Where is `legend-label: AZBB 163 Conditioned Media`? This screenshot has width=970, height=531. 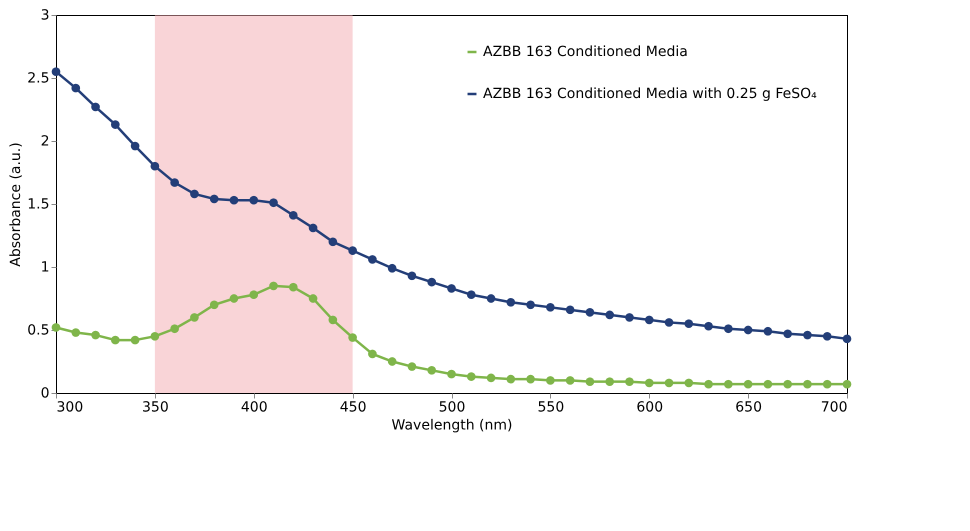
legend-label: AZBB 163 Conditioned Media is located at coordinates (585, 52).